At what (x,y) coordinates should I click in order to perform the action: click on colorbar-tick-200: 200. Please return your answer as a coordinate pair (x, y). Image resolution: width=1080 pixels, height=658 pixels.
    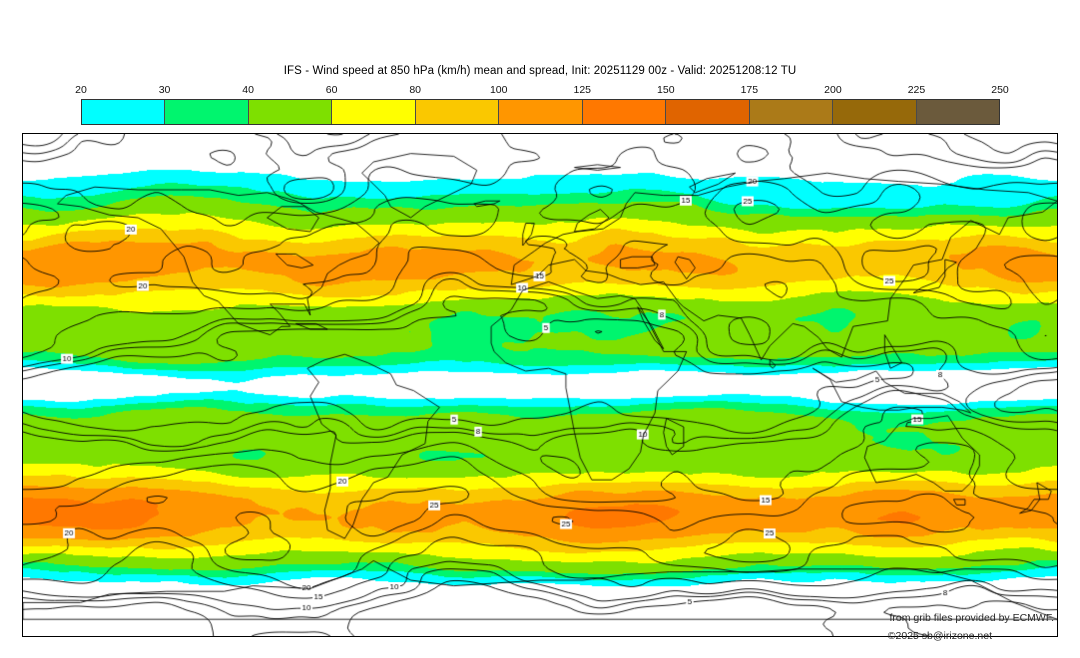
    Looking at the image, I should click on (833, 90).